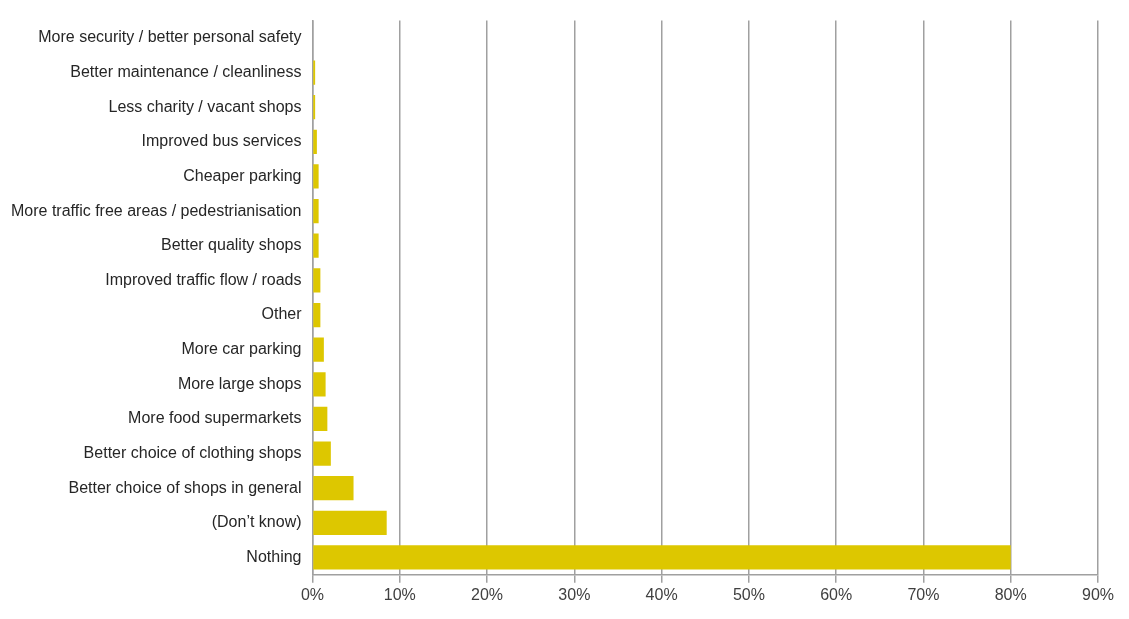 The height and width of the screenshot is (619, 1129). Describe the element at coordinates (203, 279) in the screenshot. I see `y-tick-label: Improved traffic flow / roads` at that location.